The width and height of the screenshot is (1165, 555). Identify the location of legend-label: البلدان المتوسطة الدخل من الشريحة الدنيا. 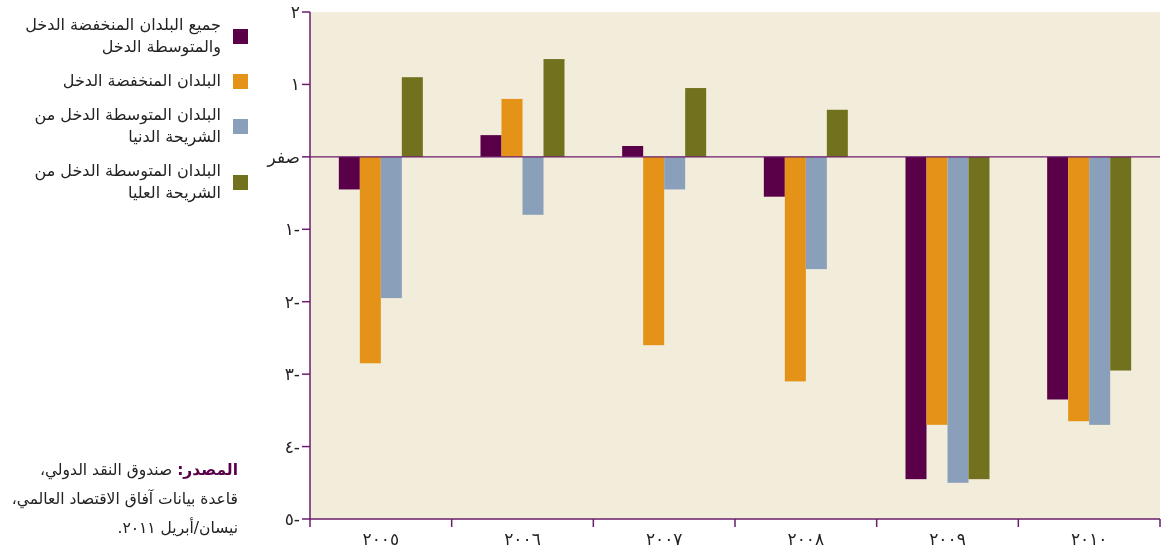
(127, 126).